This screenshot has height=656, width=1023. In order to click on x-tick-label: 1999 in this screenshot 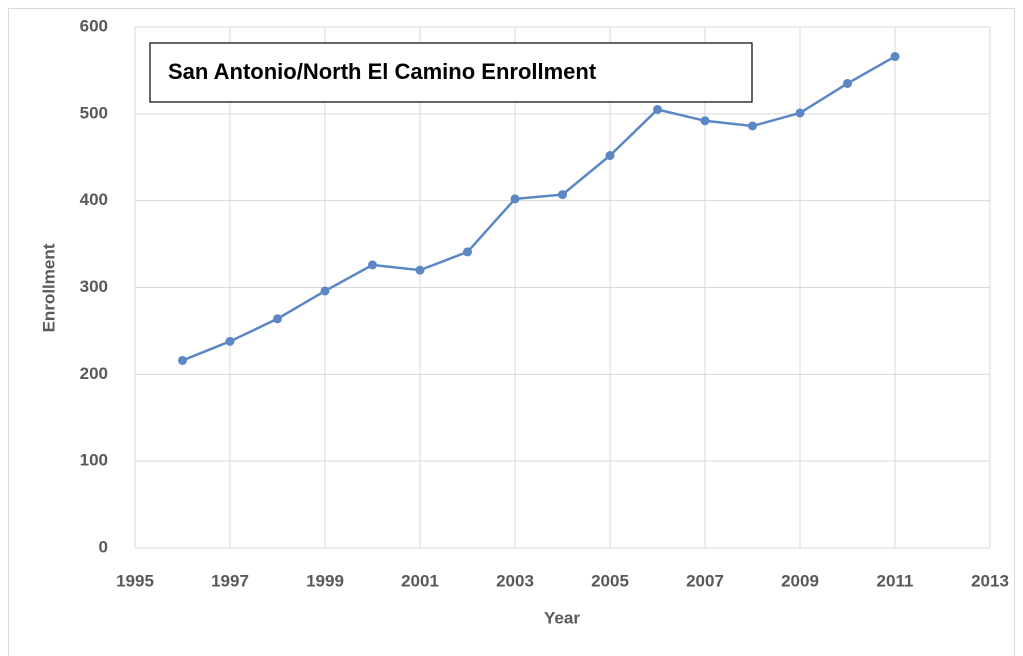, I will do `click(325, 580)`.